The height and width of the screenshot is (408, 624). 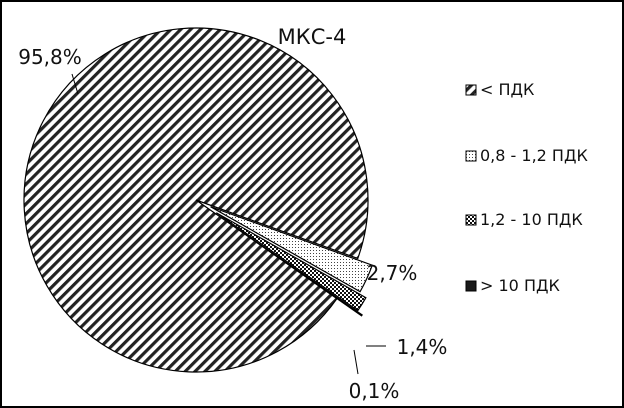 What do you see at coordinates (526, 187) in the screenshot?
I see `legend: < ПДК 0,8 - 1,2 ПДК 1,2 - 10 ПДК > 10 ПДК` at bounding box center [526, 187].